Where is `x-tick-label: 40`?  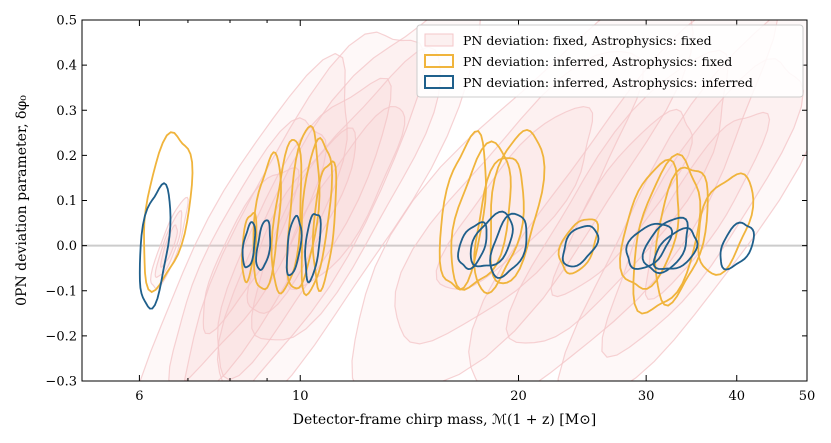
x-tick-label: 40 is located at coordinates (736, 396).